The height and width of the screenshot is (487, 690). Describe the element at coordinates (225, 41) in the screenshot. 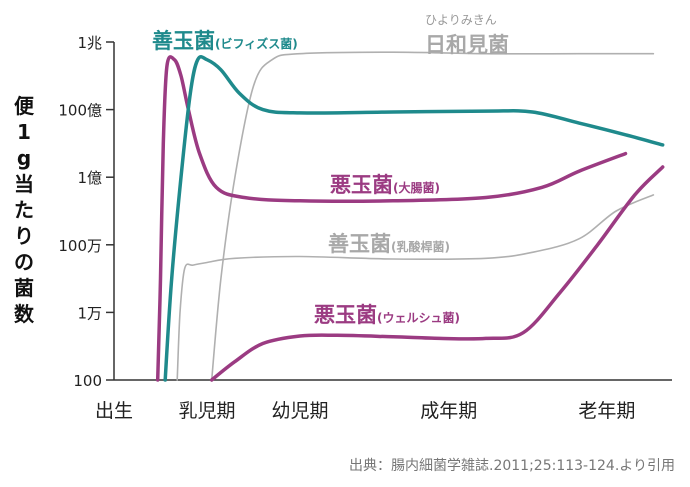

I see `label-bifido: 善玉菌(ビフィズス菌)` at that location.